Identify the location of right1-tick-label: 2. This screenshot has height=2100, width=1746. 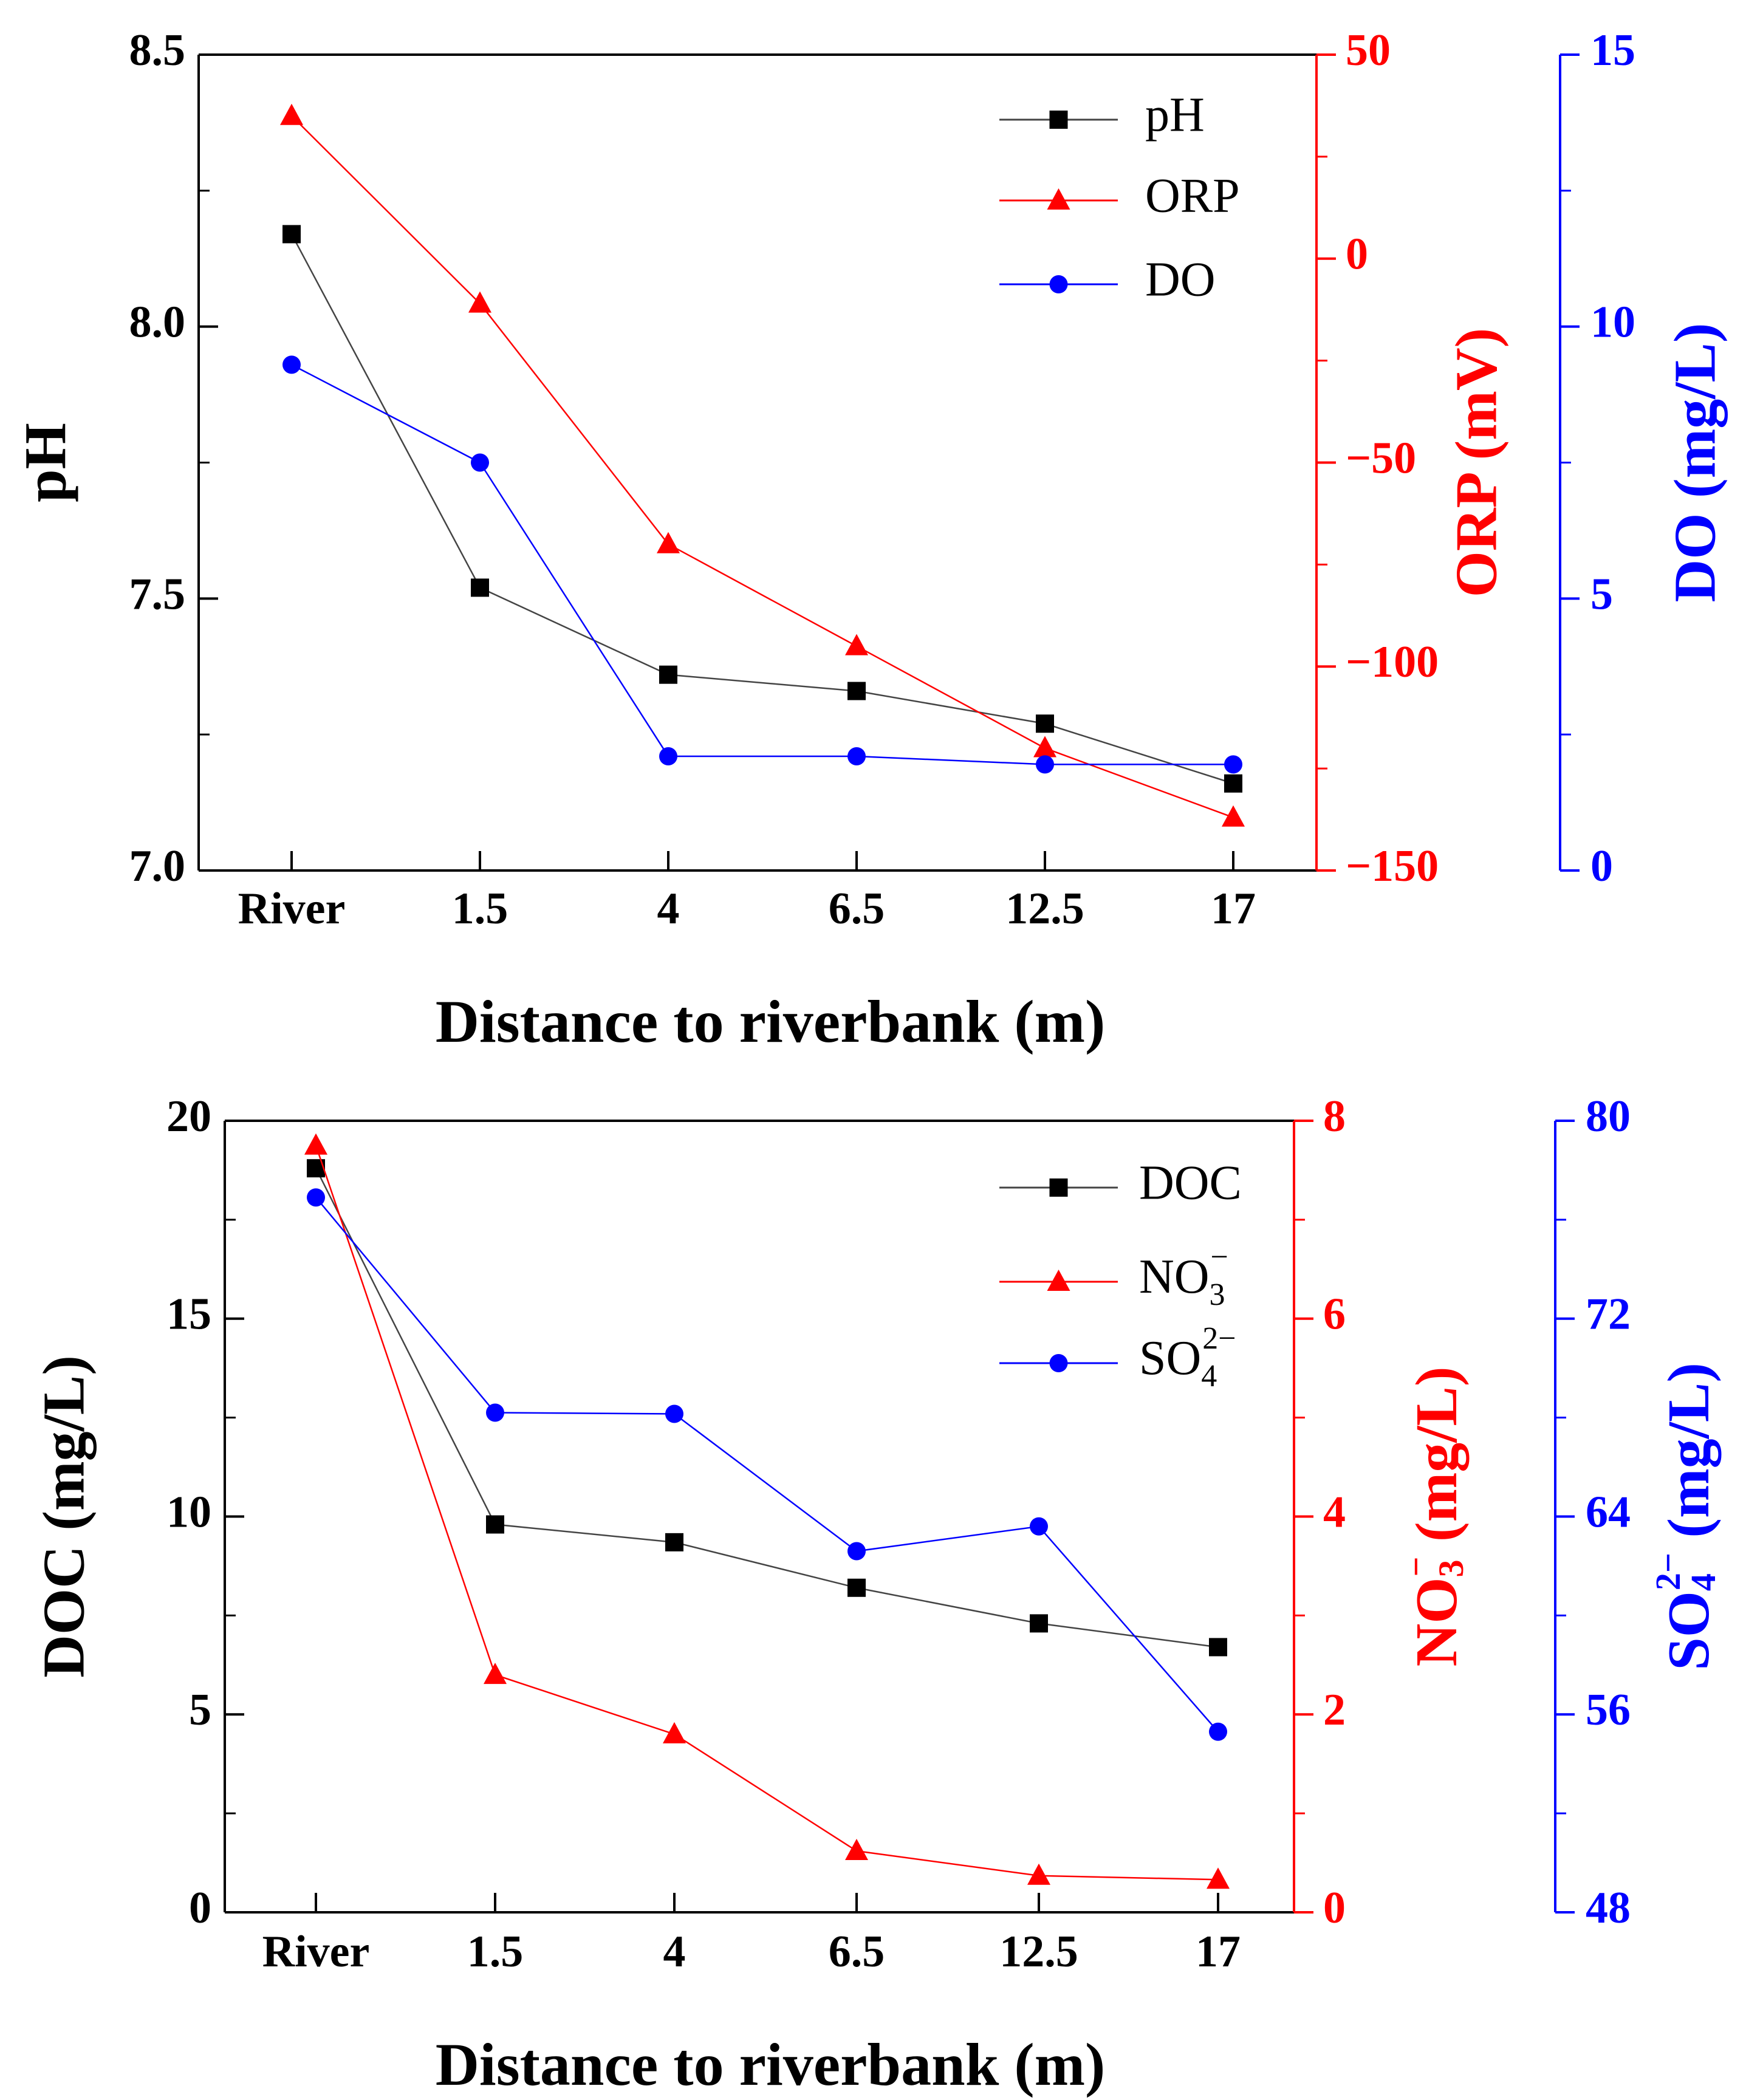
(1334, 1710).